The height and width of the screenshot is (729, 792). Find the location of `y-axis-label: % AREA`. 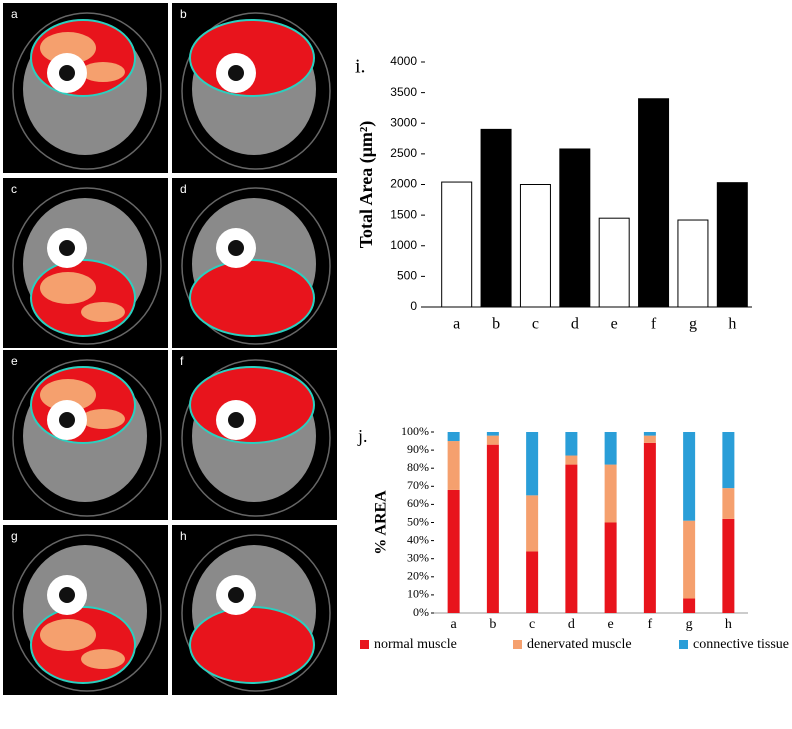

y-axis-label: % AREA is located at coordinates (381, 522).